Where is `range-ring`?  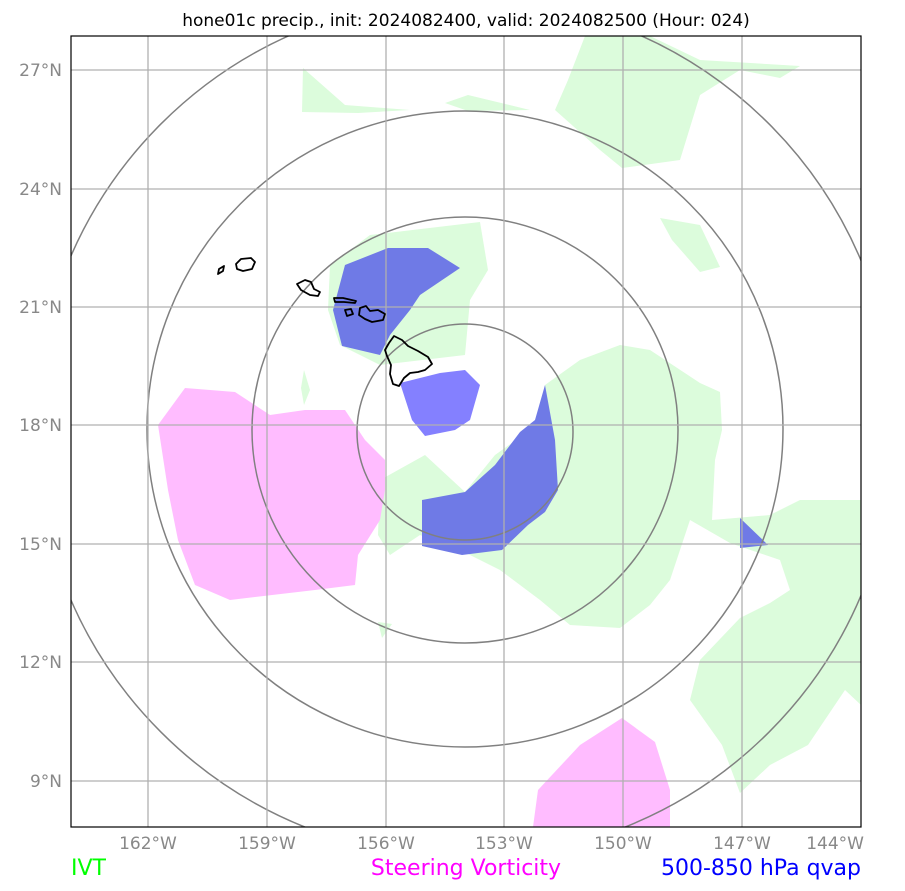 range-ring is located at coordinates (465, 432).